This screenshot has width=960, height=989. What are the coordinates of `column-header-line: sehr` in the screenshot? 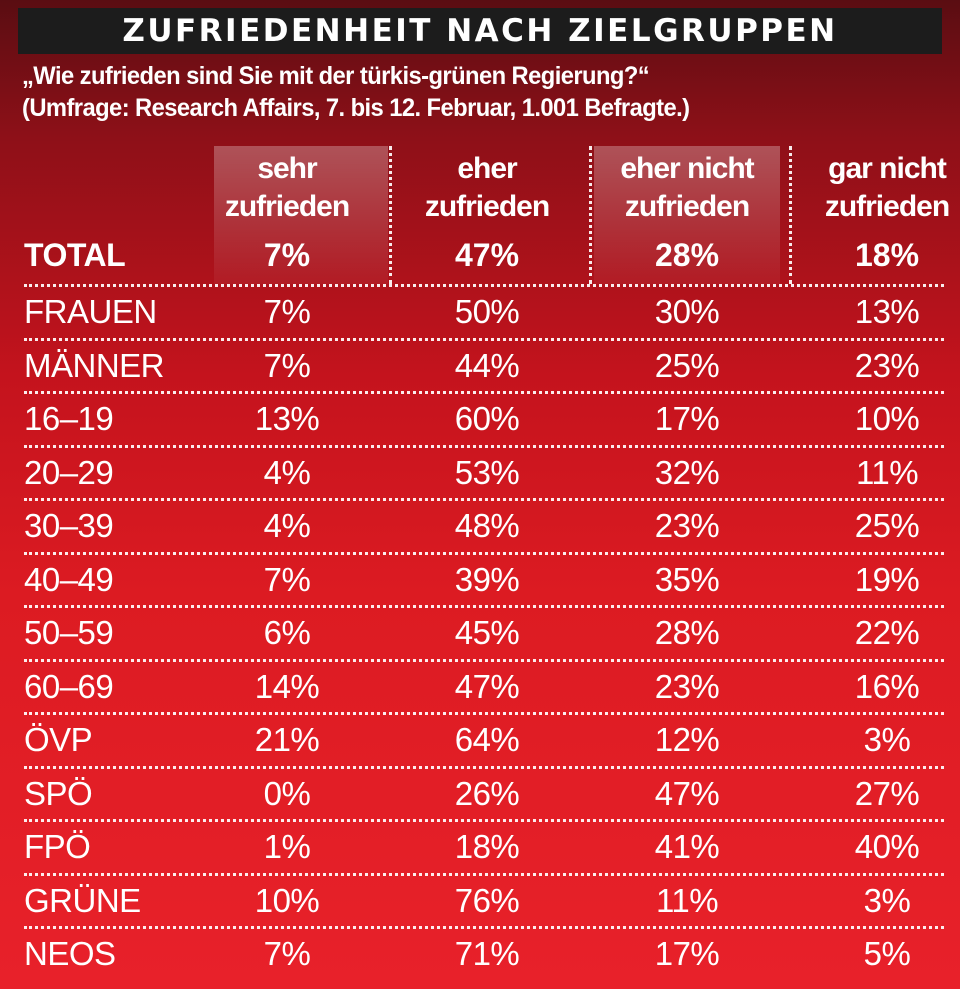 It's located at (287, 168).